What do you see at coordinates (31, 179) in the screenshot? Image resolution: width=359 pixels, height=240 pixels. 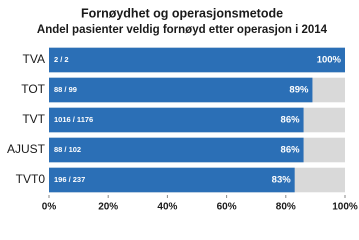 I see `y-tick-label: TVT0` at bounding box center [31, 179].